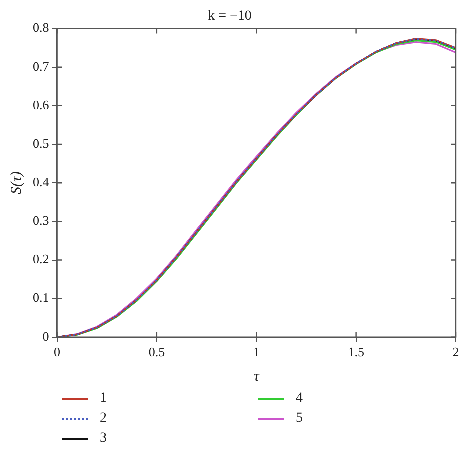 The width and height of the screenshot is (474, 476). Describe the element at coordinates (41, 182) in the screenshot. I see `y-tick-label: 0.4` at that location.